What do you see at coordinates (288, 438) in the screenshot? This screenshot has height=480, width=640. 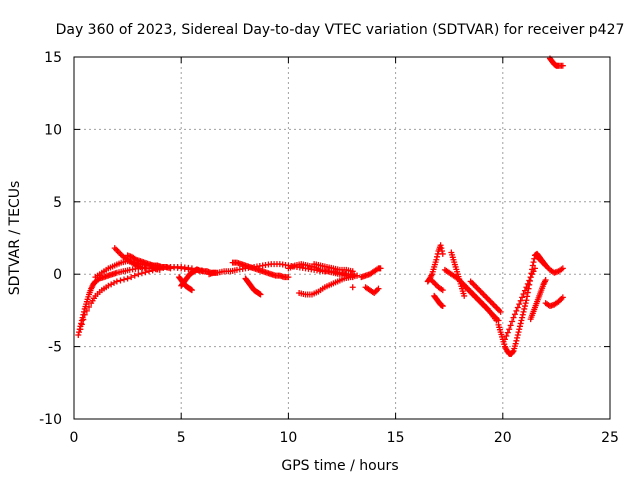 I see `x-tick-label: 10` at bounding box center [288, 438].